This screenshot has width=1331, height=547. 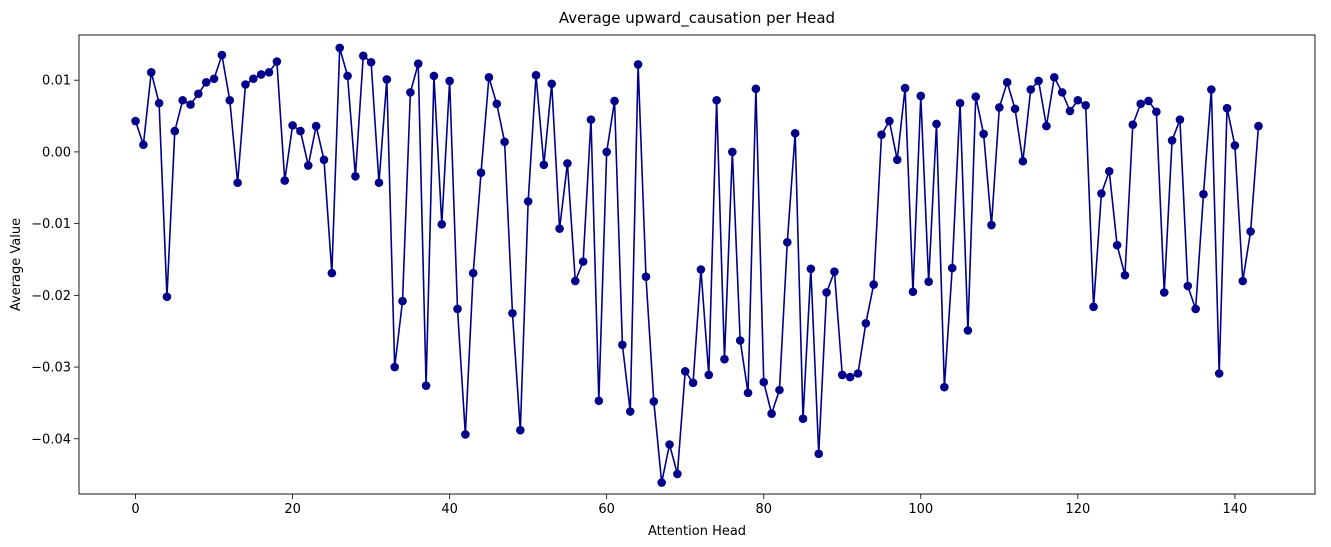 What do you see at coordinates (1234, 509) in the screenshot?
I see `x-tick-label: 140` at bounding box center [1234, 509].